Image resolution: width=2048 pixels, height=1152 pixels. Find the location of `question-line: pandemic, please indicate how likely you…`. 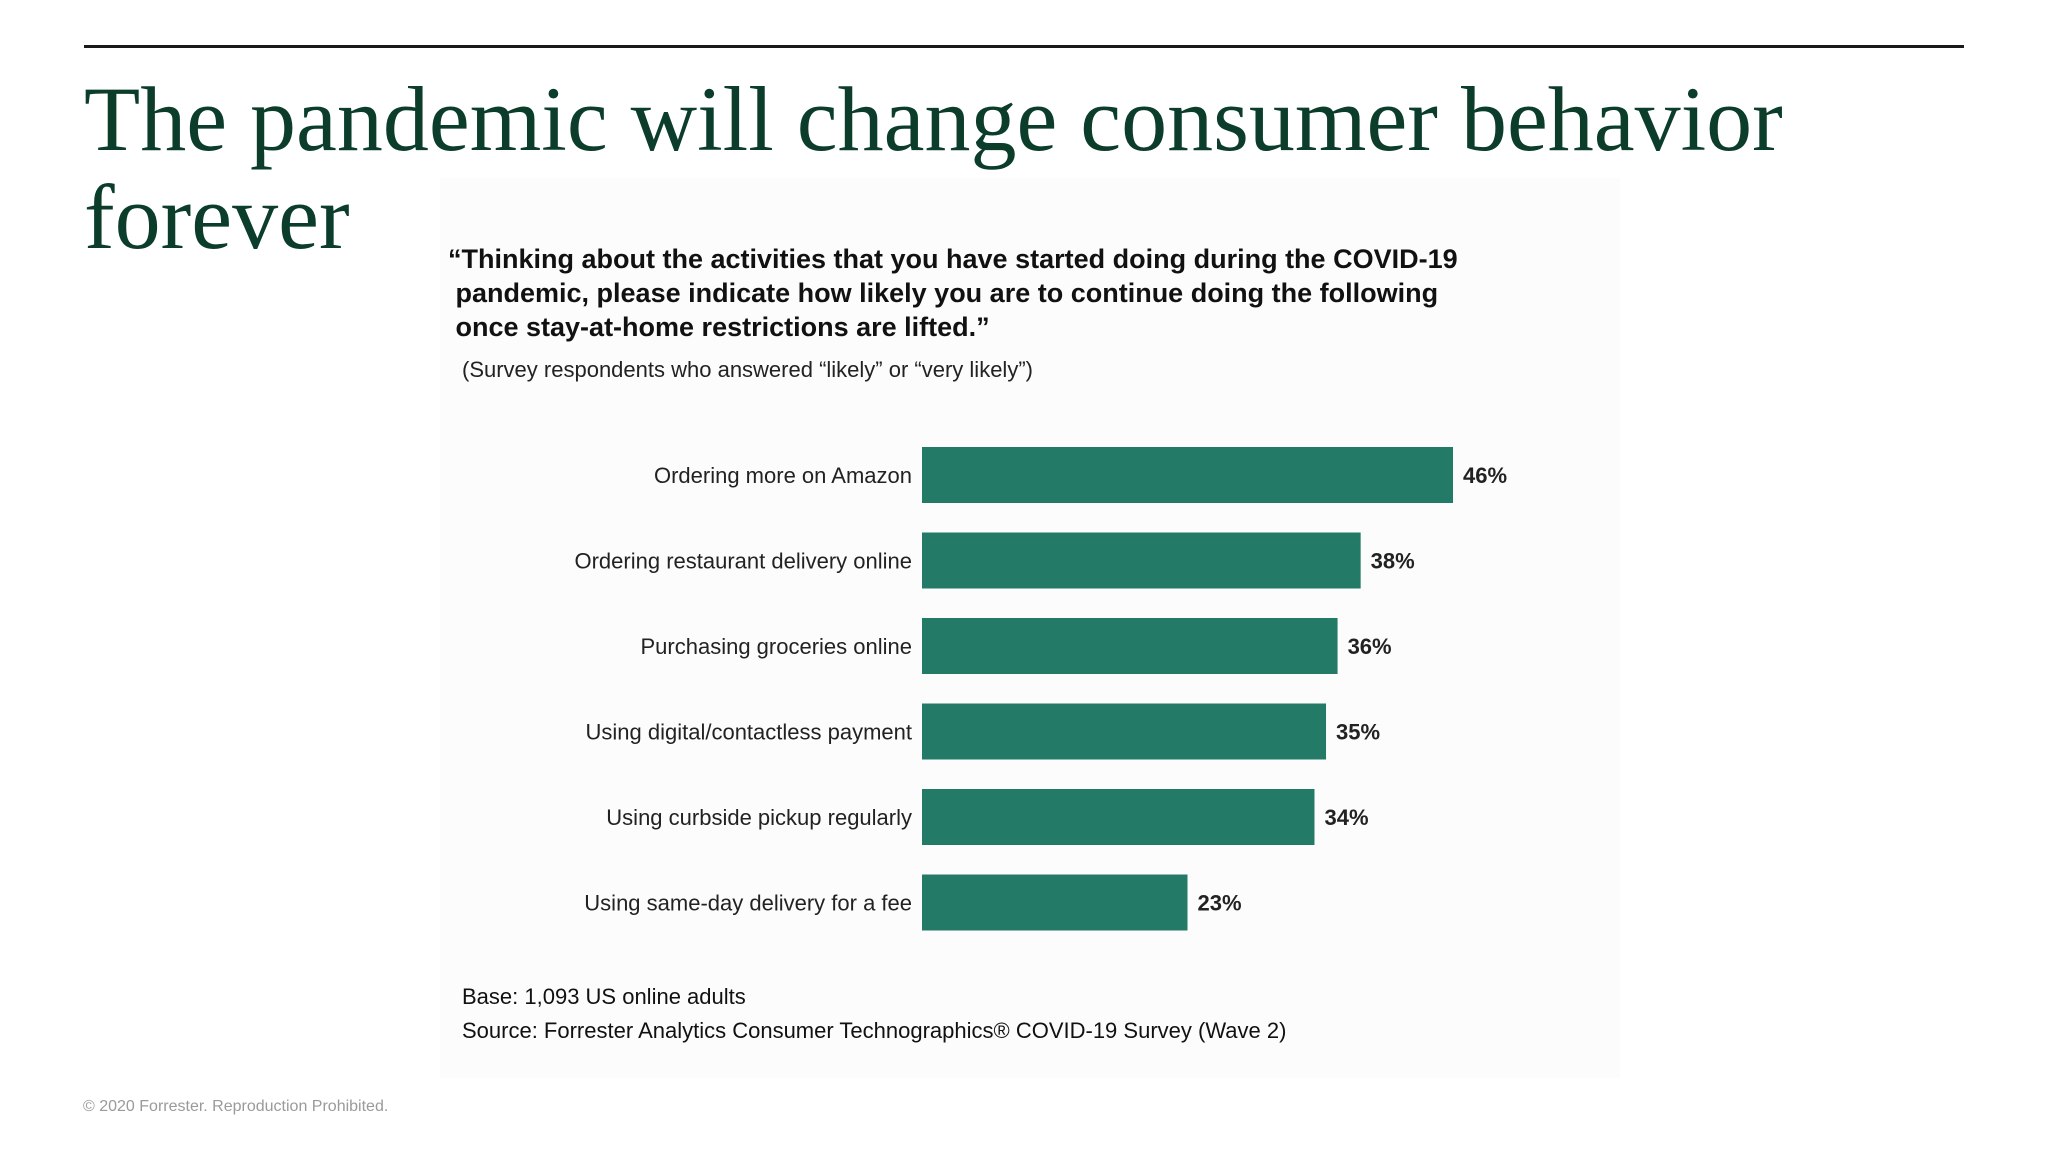

question-line: pandemic, please indicate how likely you… is located at coordinates (943, 293).